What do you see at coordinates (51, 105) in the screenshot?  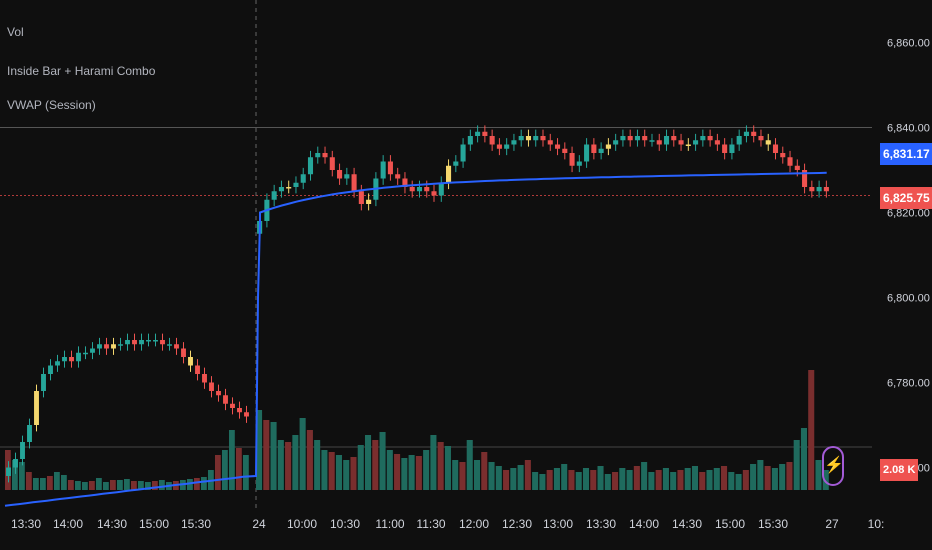 I see `legend-vwap: VWAP (Session)` at bounding box center [51, 105].